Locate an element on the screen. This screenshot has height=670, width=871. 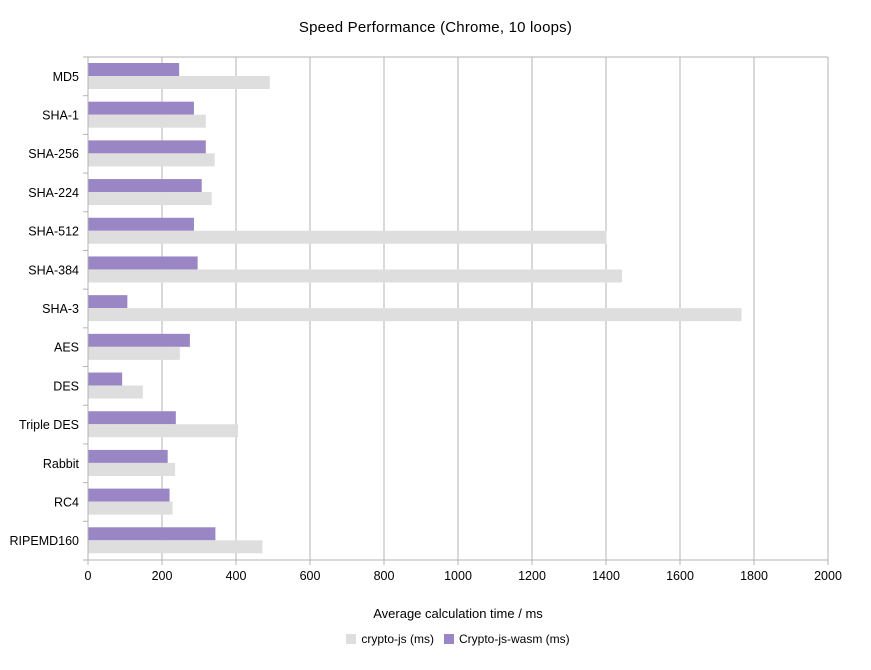
legend-swatch-crypto-js-icon is located at coordinates (351, 639).